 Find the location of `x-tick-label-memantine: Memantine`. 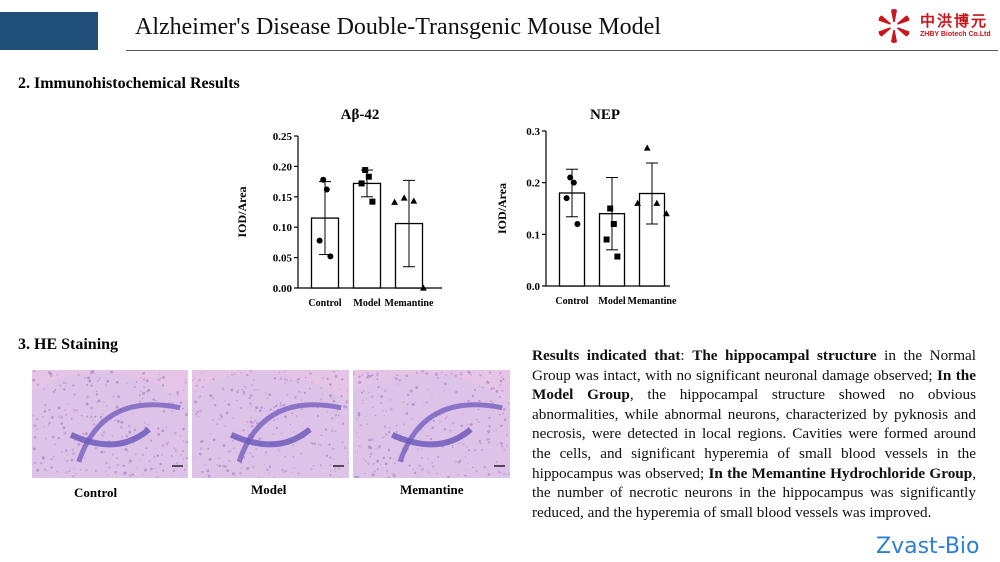

x-tick-label-memantine: Memantine is located at coordinates (409, 303).